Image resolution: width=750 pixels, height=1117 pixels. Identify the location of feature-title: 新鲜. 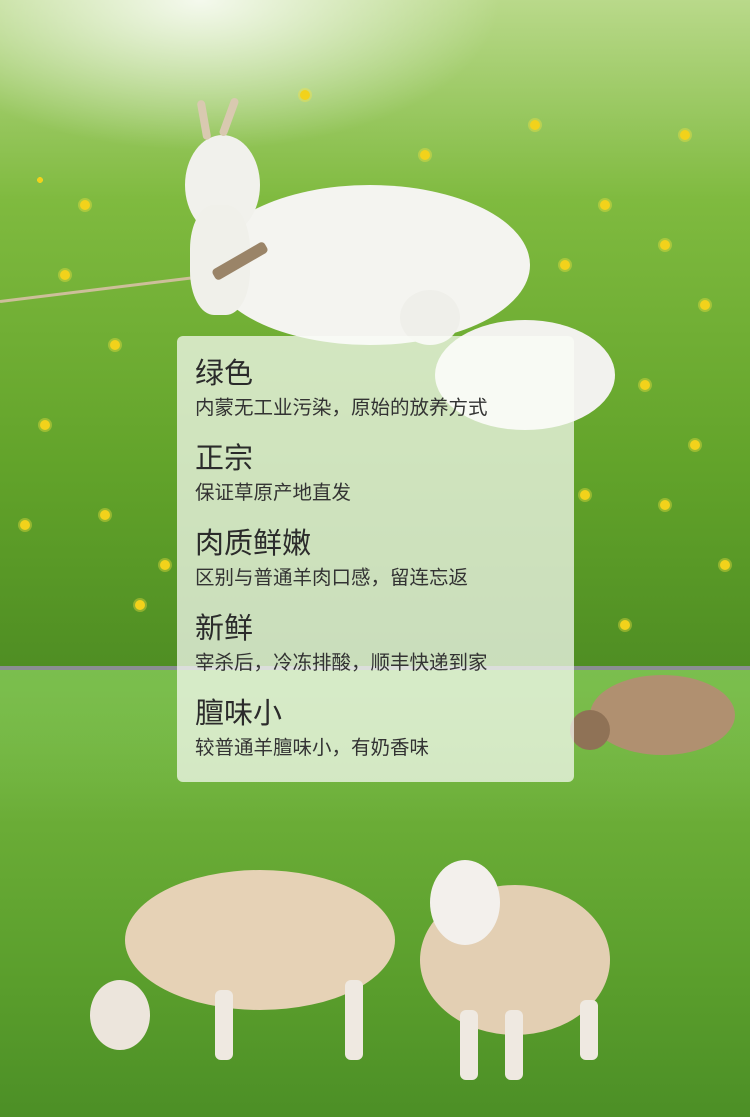
(224, 628).